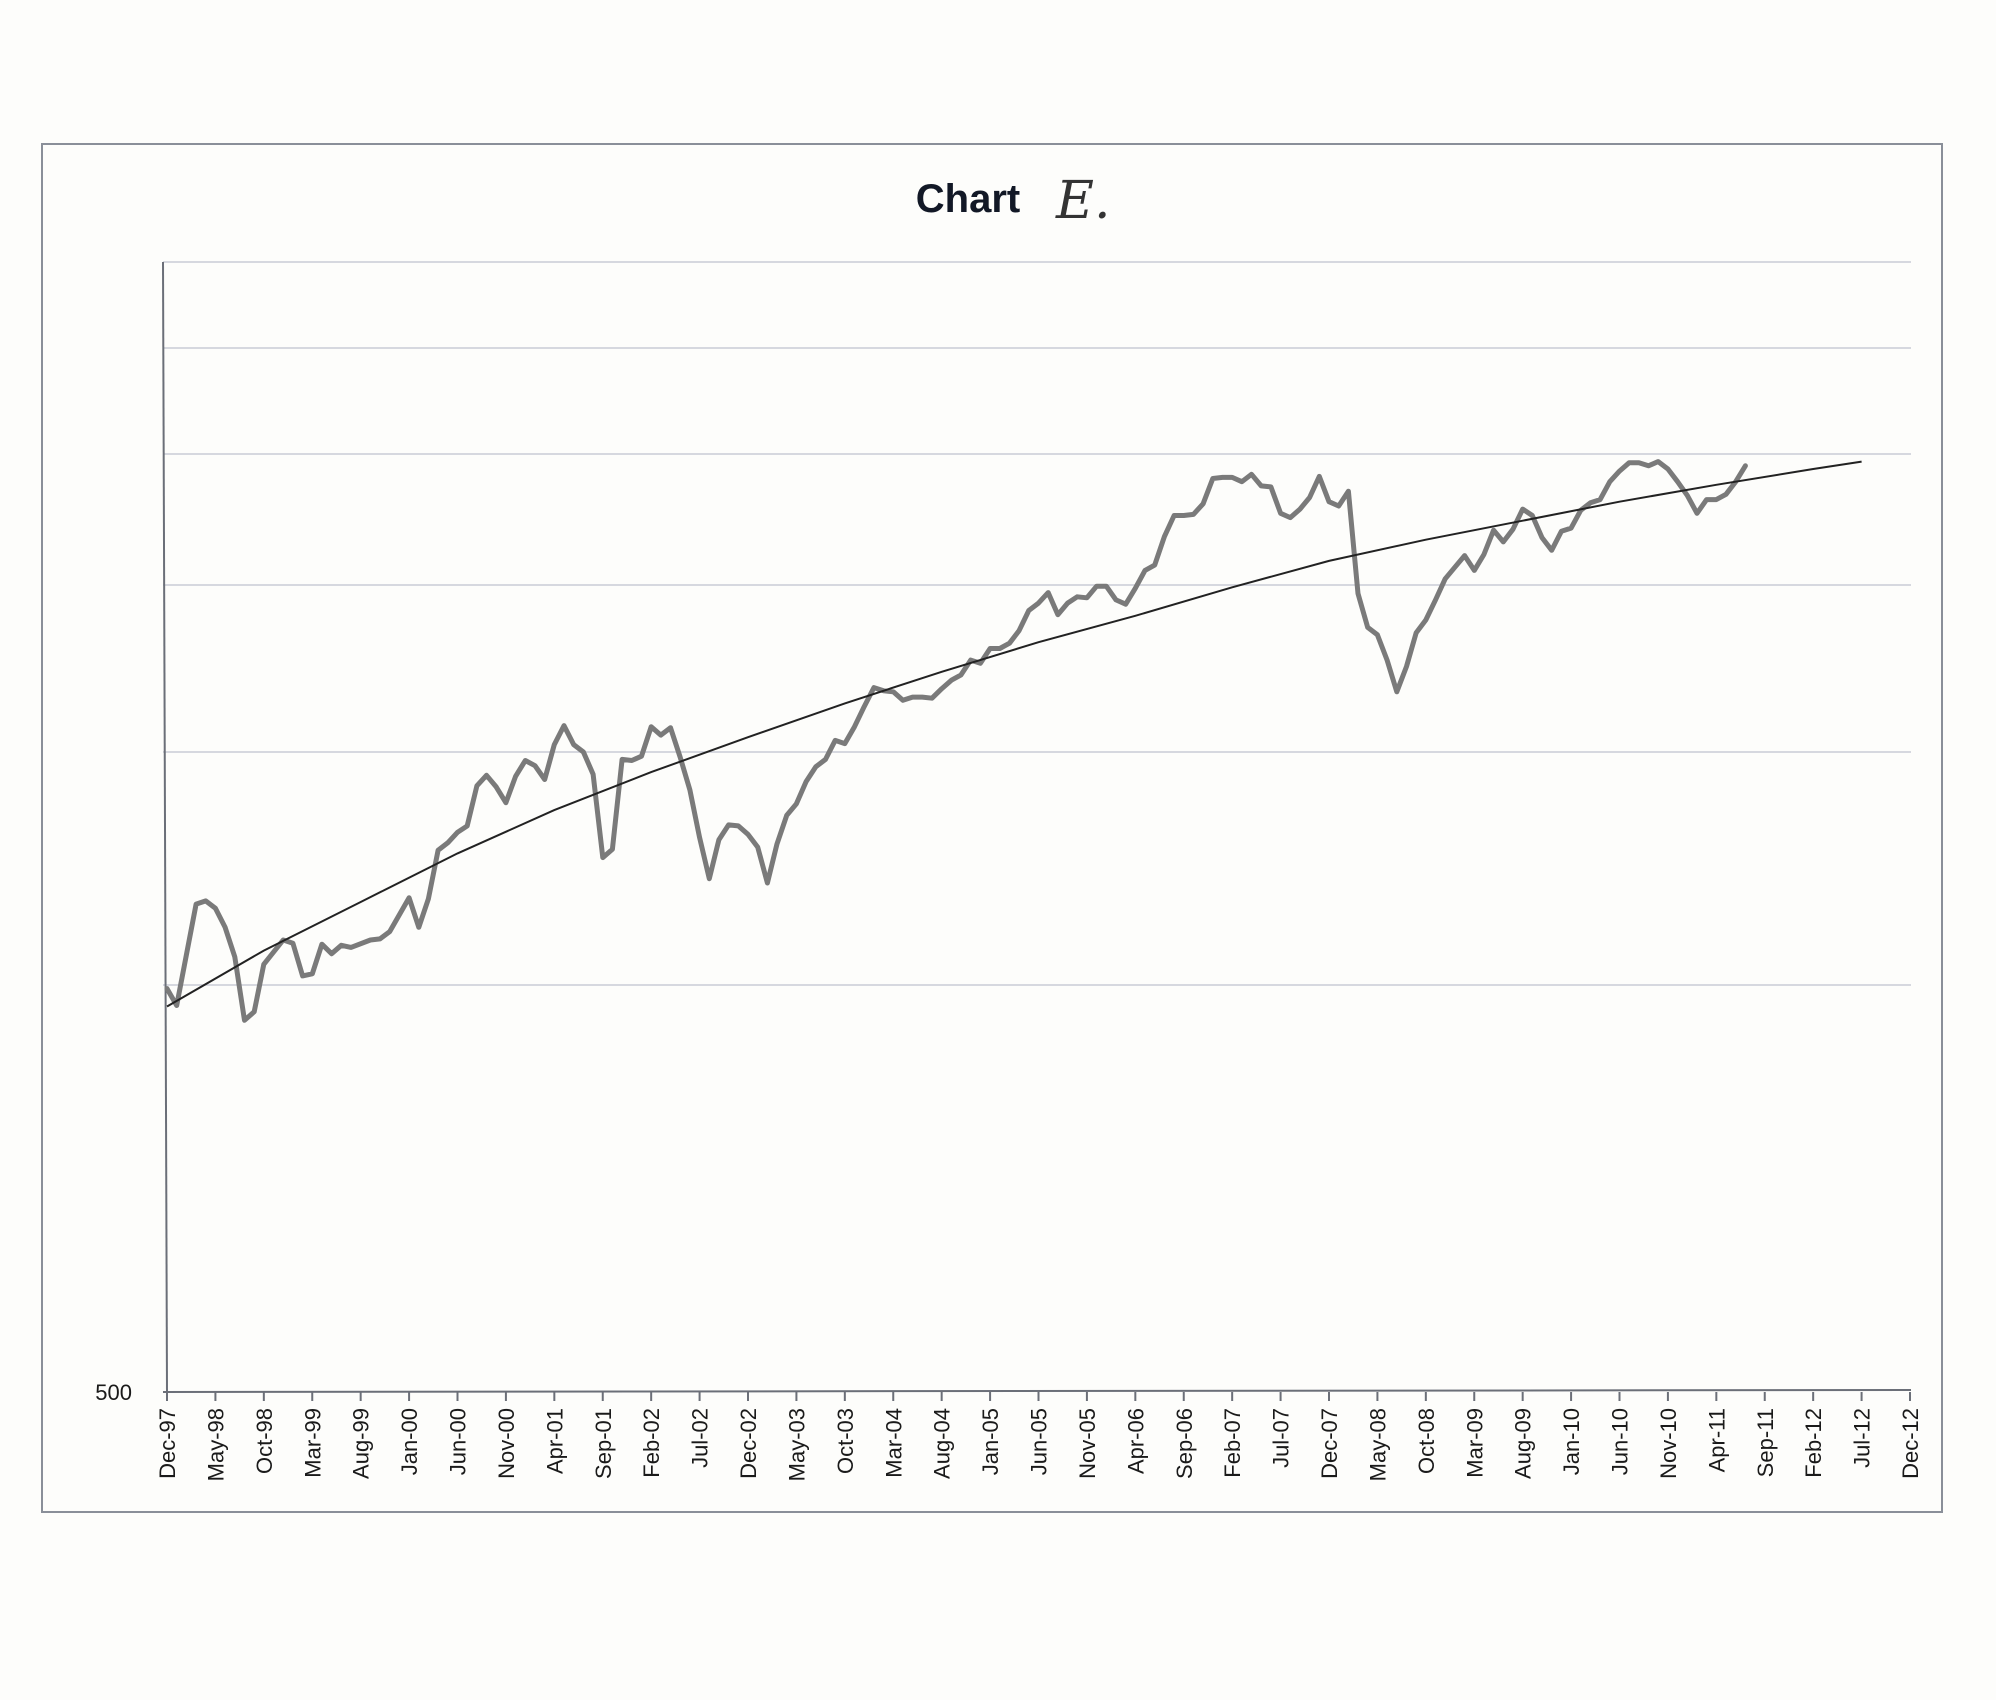 Image resolution: width=1996 pixels, height=1700 pixels. What do you see at coordinates (1039, 1441) in the screenshot?
I see `x-tick-label: Jun-05` at bounding box center [1039, 1441].